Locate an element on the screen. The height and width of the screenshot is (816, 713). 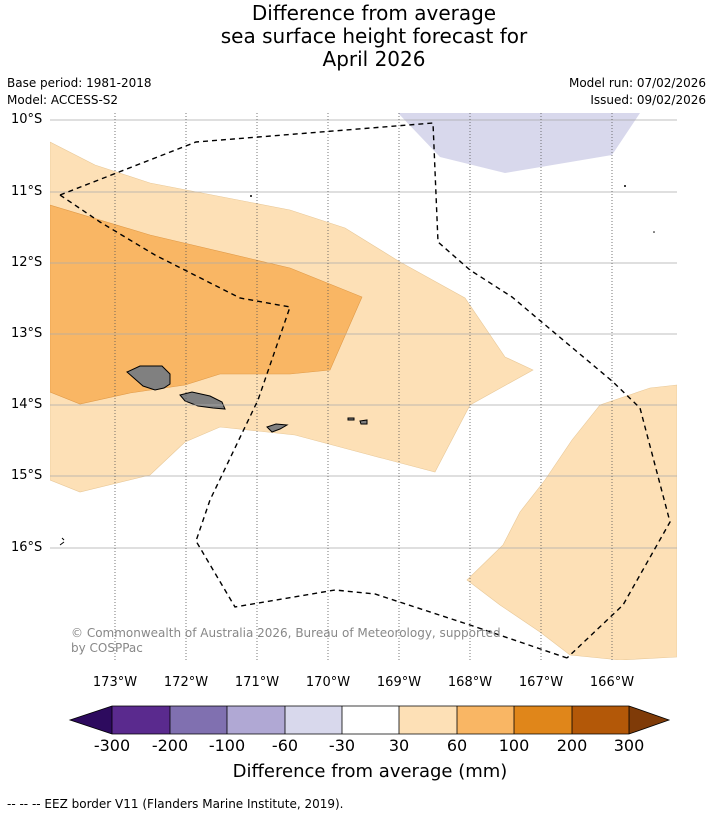
lon-label: 170°W is located at coordinates (328, 682).